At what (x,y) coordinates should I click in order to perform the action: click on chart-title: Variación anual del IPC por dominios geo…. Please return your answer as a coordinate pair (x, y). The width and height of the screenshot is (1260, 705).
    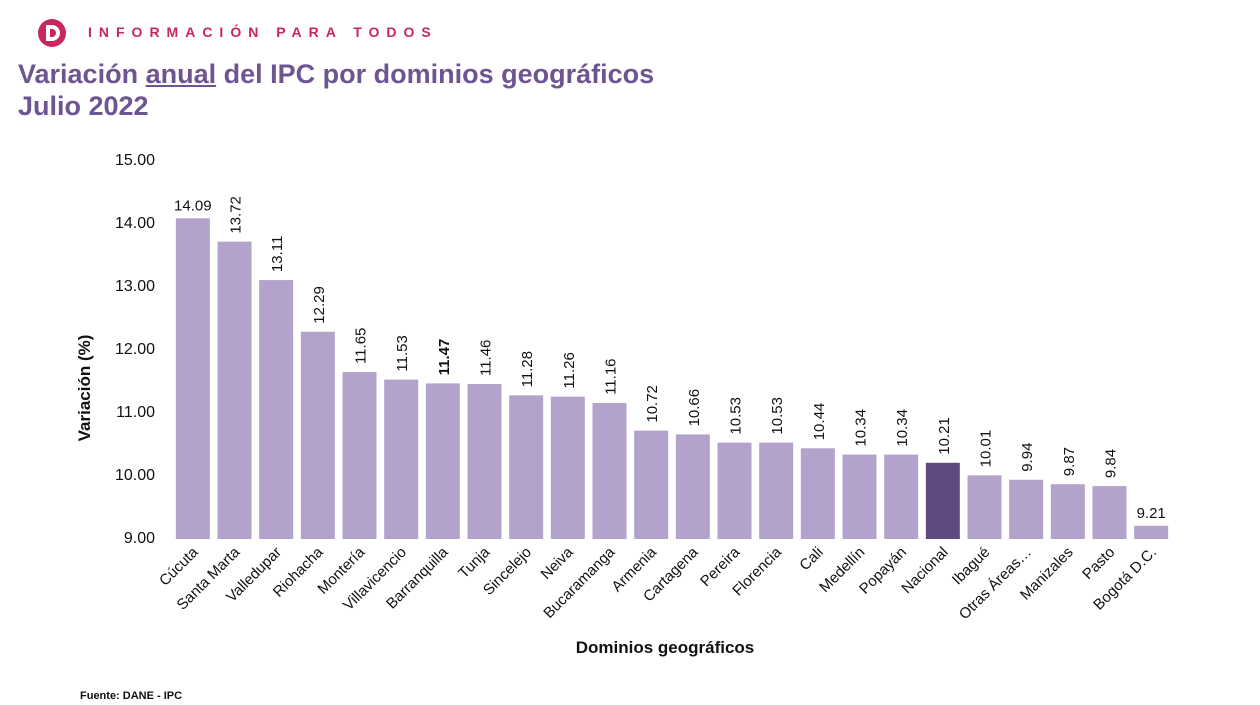
    Looking at the image, I should click on (336, 74).